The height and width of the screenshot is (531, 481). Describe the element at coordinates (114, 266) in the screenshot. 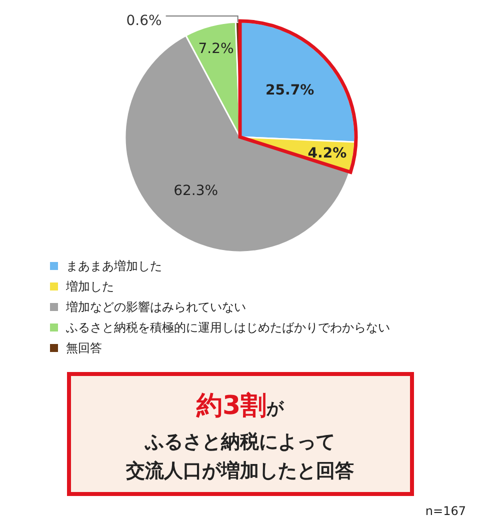

I see `legend-label: まあまあ増加した` at that location.